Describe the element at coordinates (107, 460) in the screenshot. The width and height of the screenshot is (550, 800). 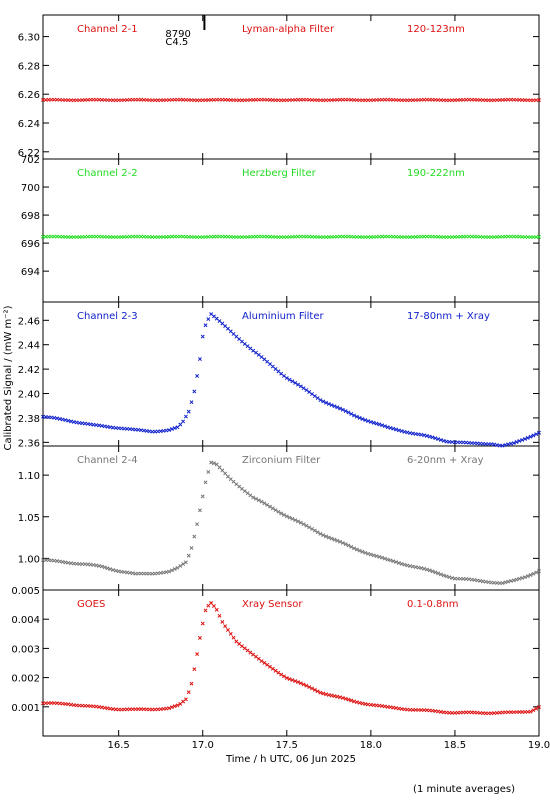
I see `panel-channel-label: Channel 2-4` at that location.